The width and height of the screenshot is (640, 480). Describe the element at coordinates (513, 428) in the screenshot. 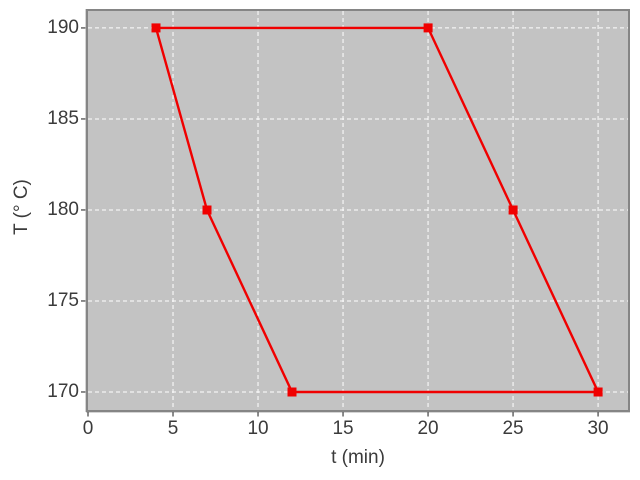

I see `x-tick-label: 25` at that location.